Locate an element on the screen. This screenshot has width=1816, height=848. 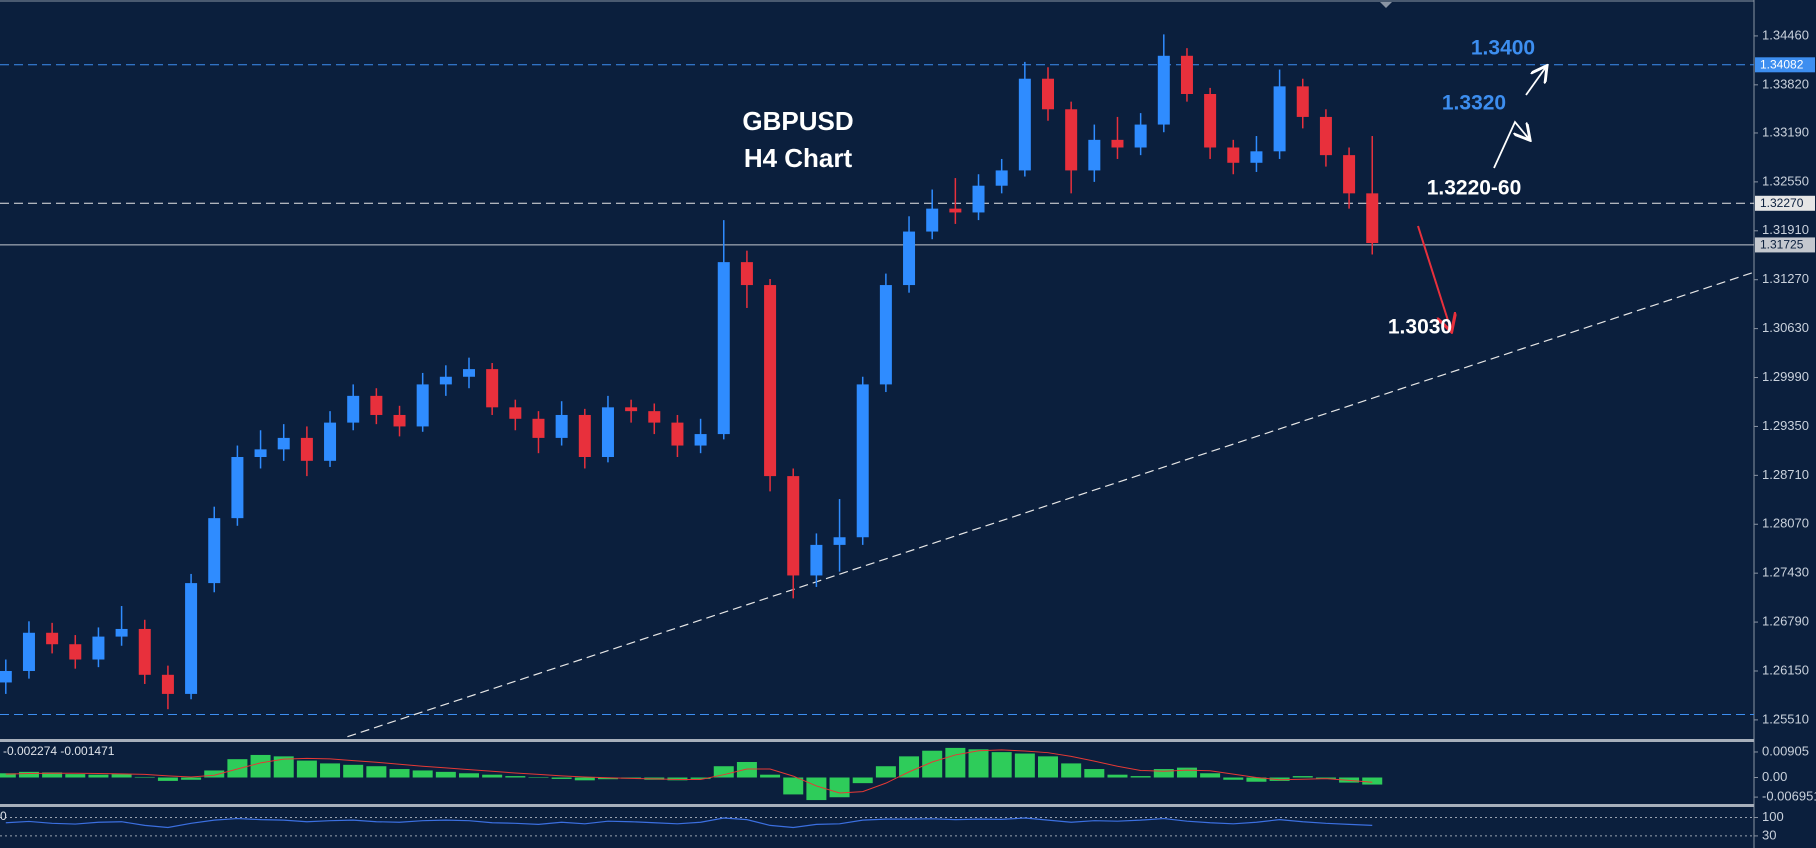
y-tick-label: 100 is located at coordinates (1773, 816).